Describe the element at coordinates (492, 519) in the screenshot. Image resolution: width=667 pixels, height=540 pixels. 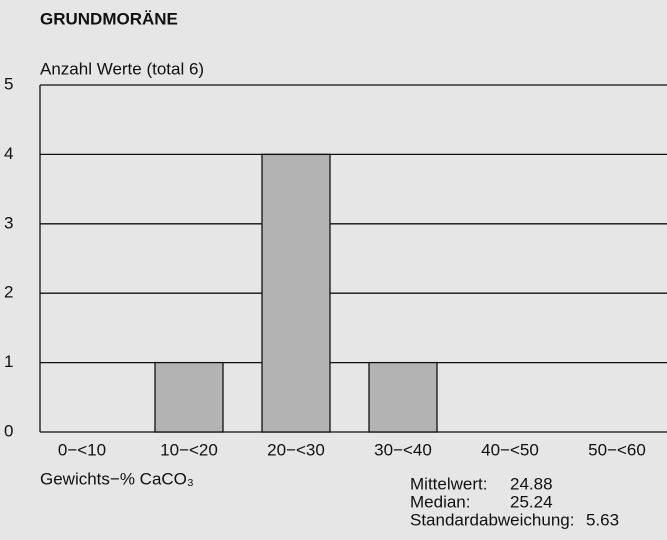
I see `stat-label: Standardabweichung:` at that location.